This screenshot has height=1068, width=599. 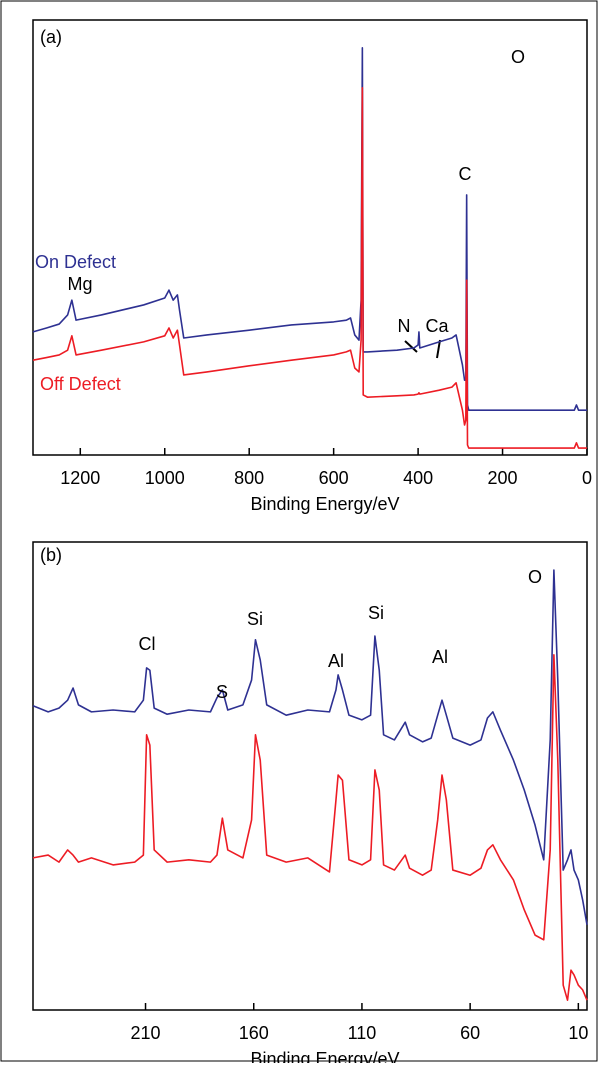 What do you see at coordinates (146, 1033) in the screenshot?
I see `x-tick-label: 210` at bounding box center [146, 1033].